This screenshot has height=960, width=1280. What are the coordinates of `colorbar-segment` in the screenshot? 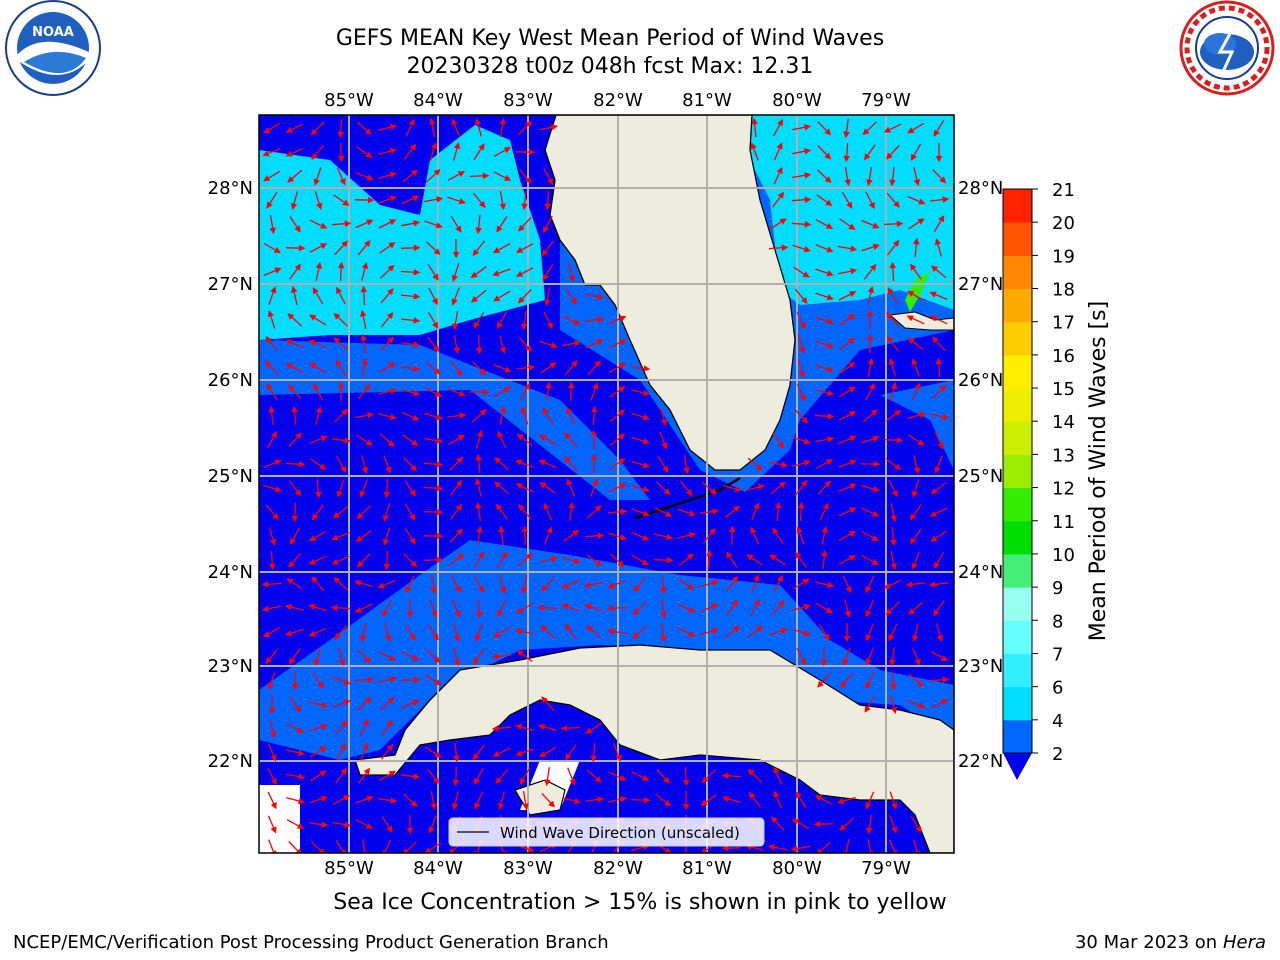 It's located at (1017, 305).